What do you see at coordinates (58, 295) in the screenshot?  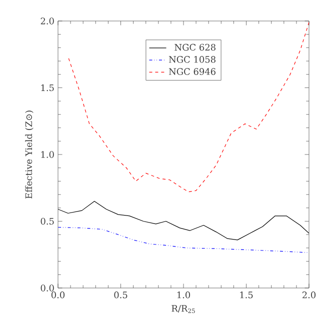 I see `x-tick-label: 0.0` at bounding box center [58, 295].